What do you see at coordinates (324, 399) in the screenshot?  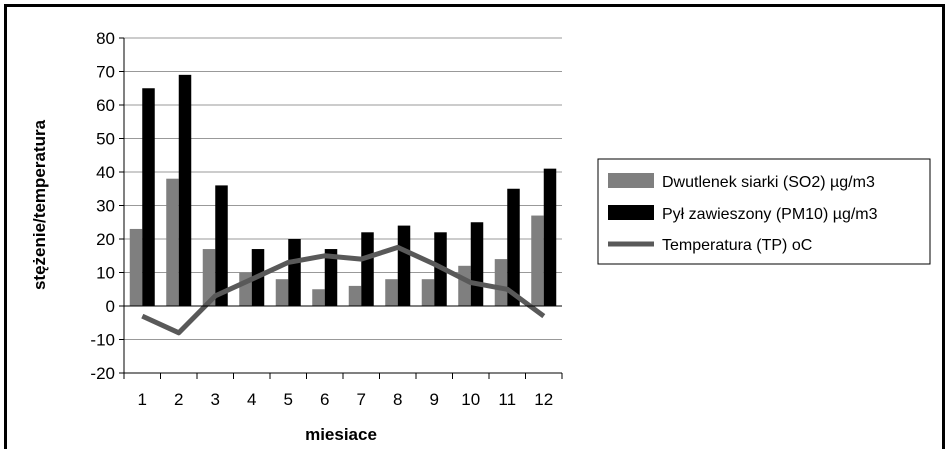 I see `x-tick-label-6: 6` at bounding box center [324, 399].